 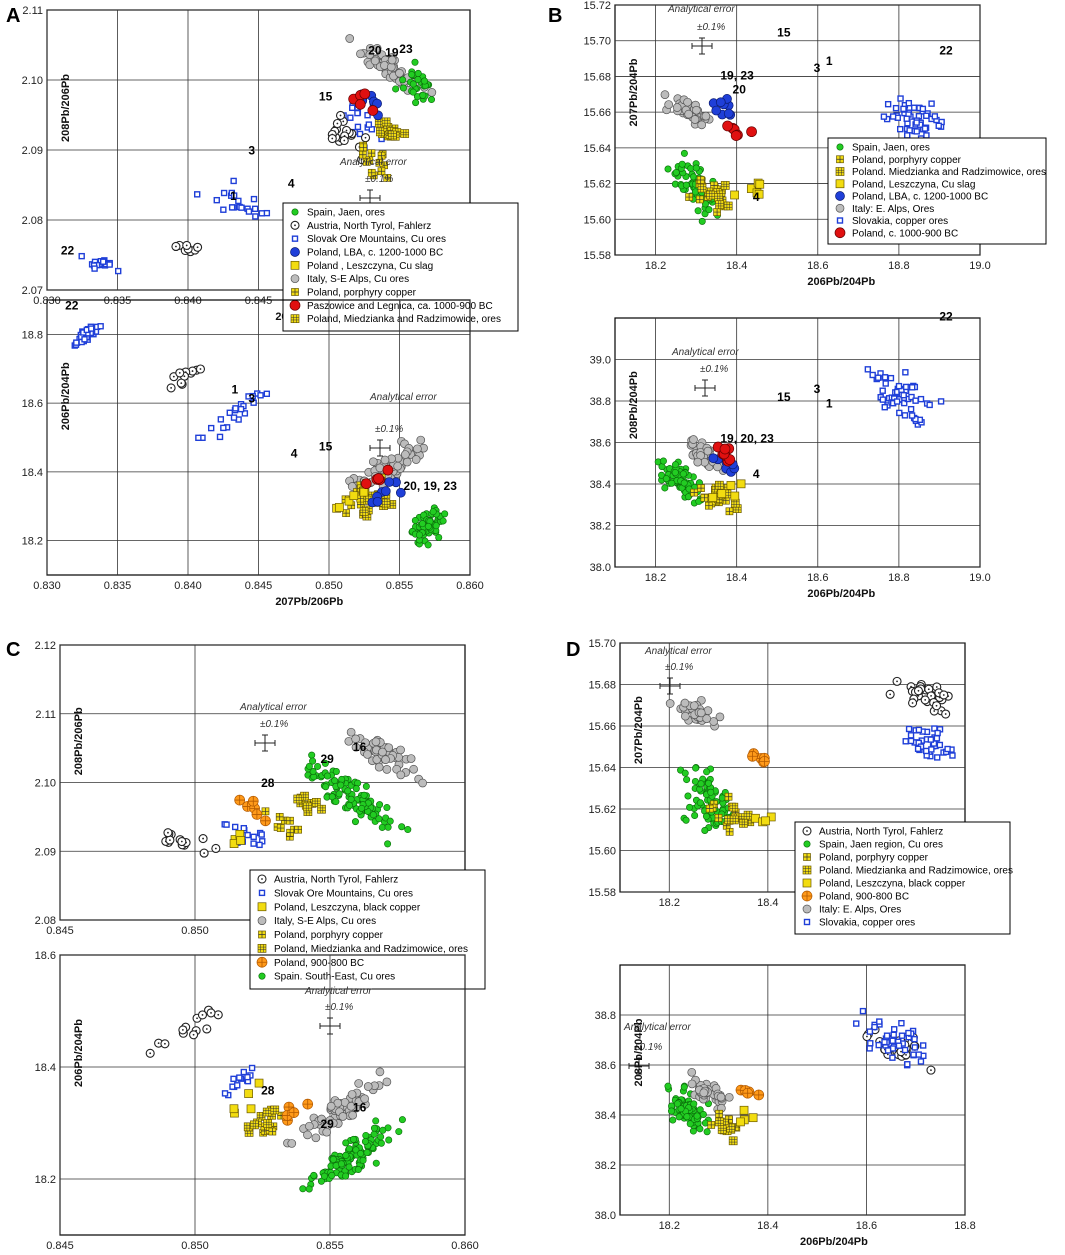 I want to click on y-axis-label: 208Pb/204Pb, so click(x=639, y=1052).